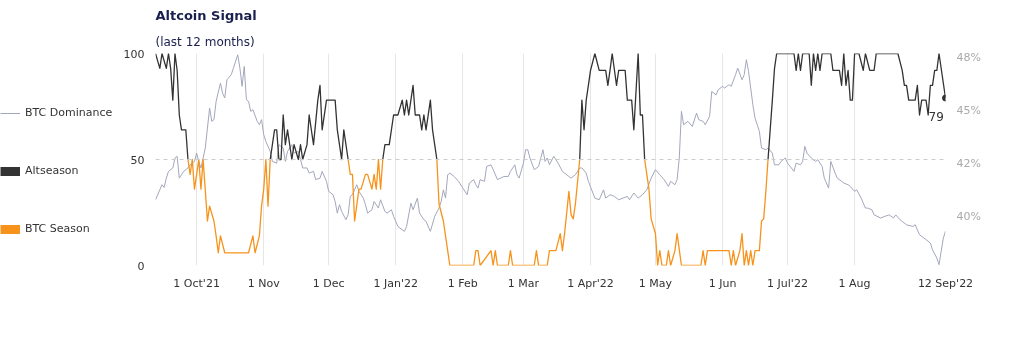 This screenshot has height=341, width=1026. I want to click on y2-tick-label: 45%, so click(968, 111).